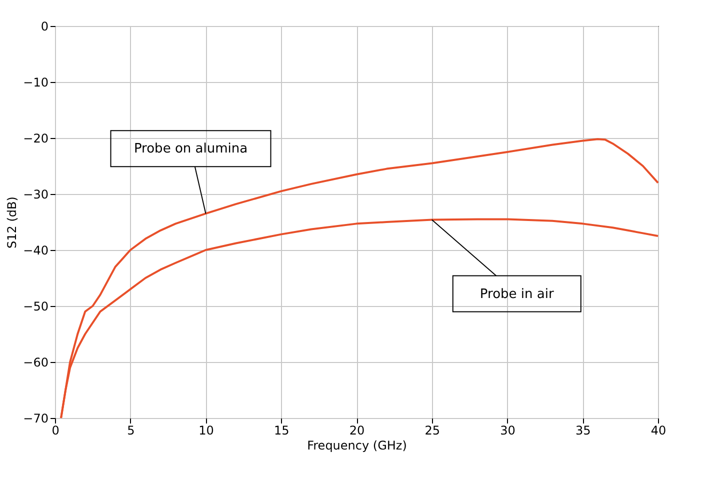  Describe the element at coordinates (357, 431) in the screenshot. I see `x-tick-label: 20` at that location.